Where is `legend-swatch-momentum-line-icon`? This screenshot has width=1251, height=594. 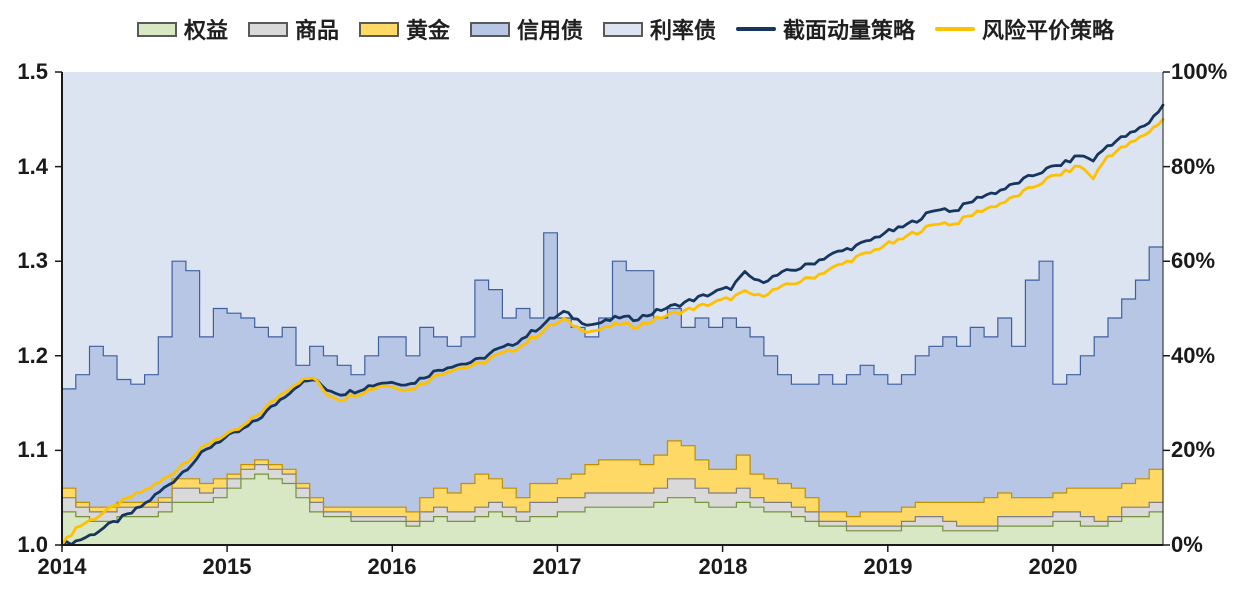 legend-swatch-momentum-line-icon is located at coordinates (756, 29).